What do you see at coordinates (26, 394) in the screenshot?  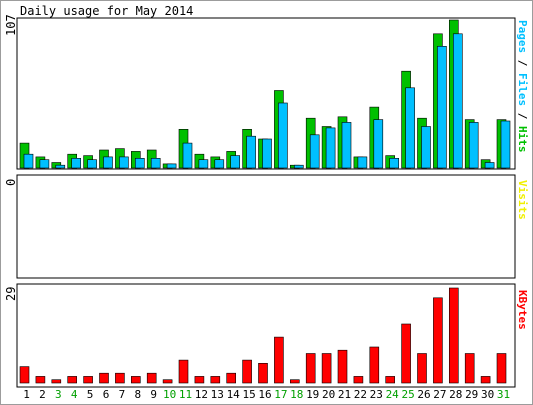 I see `x-tick-label: 1` at bounding box center [26, 394].